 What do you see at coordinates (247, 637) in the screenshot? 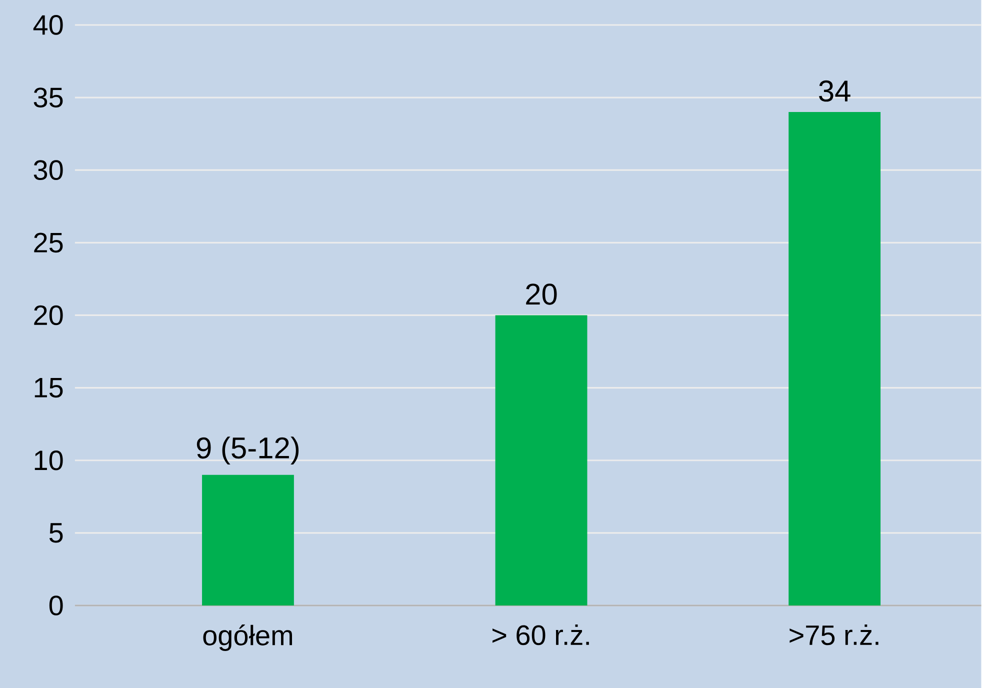
I see `x-tick-label: ogółem` at bounding box center [247, 637].